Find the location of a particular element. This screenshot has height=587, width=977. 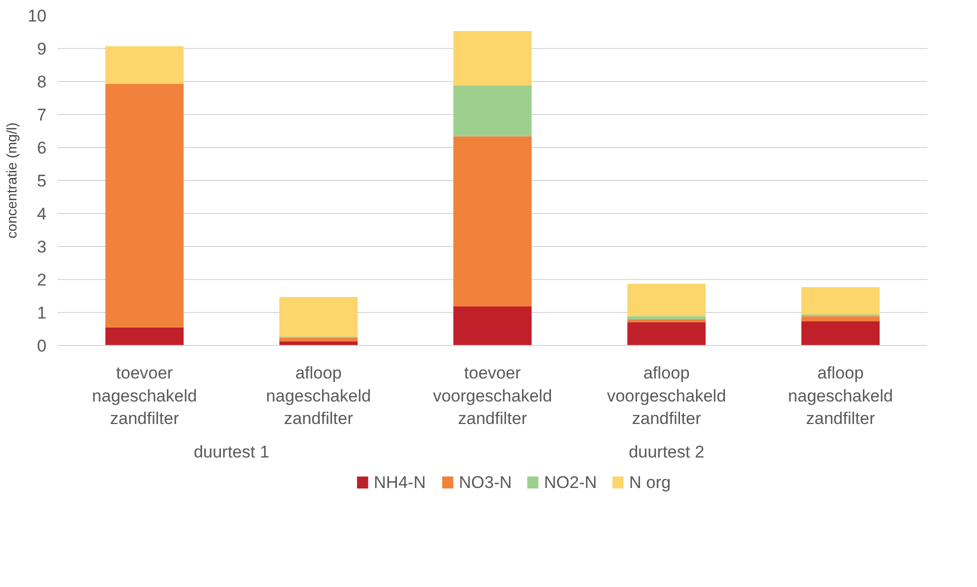

y-tick-label: 1 is located at coordinates (42, 313).